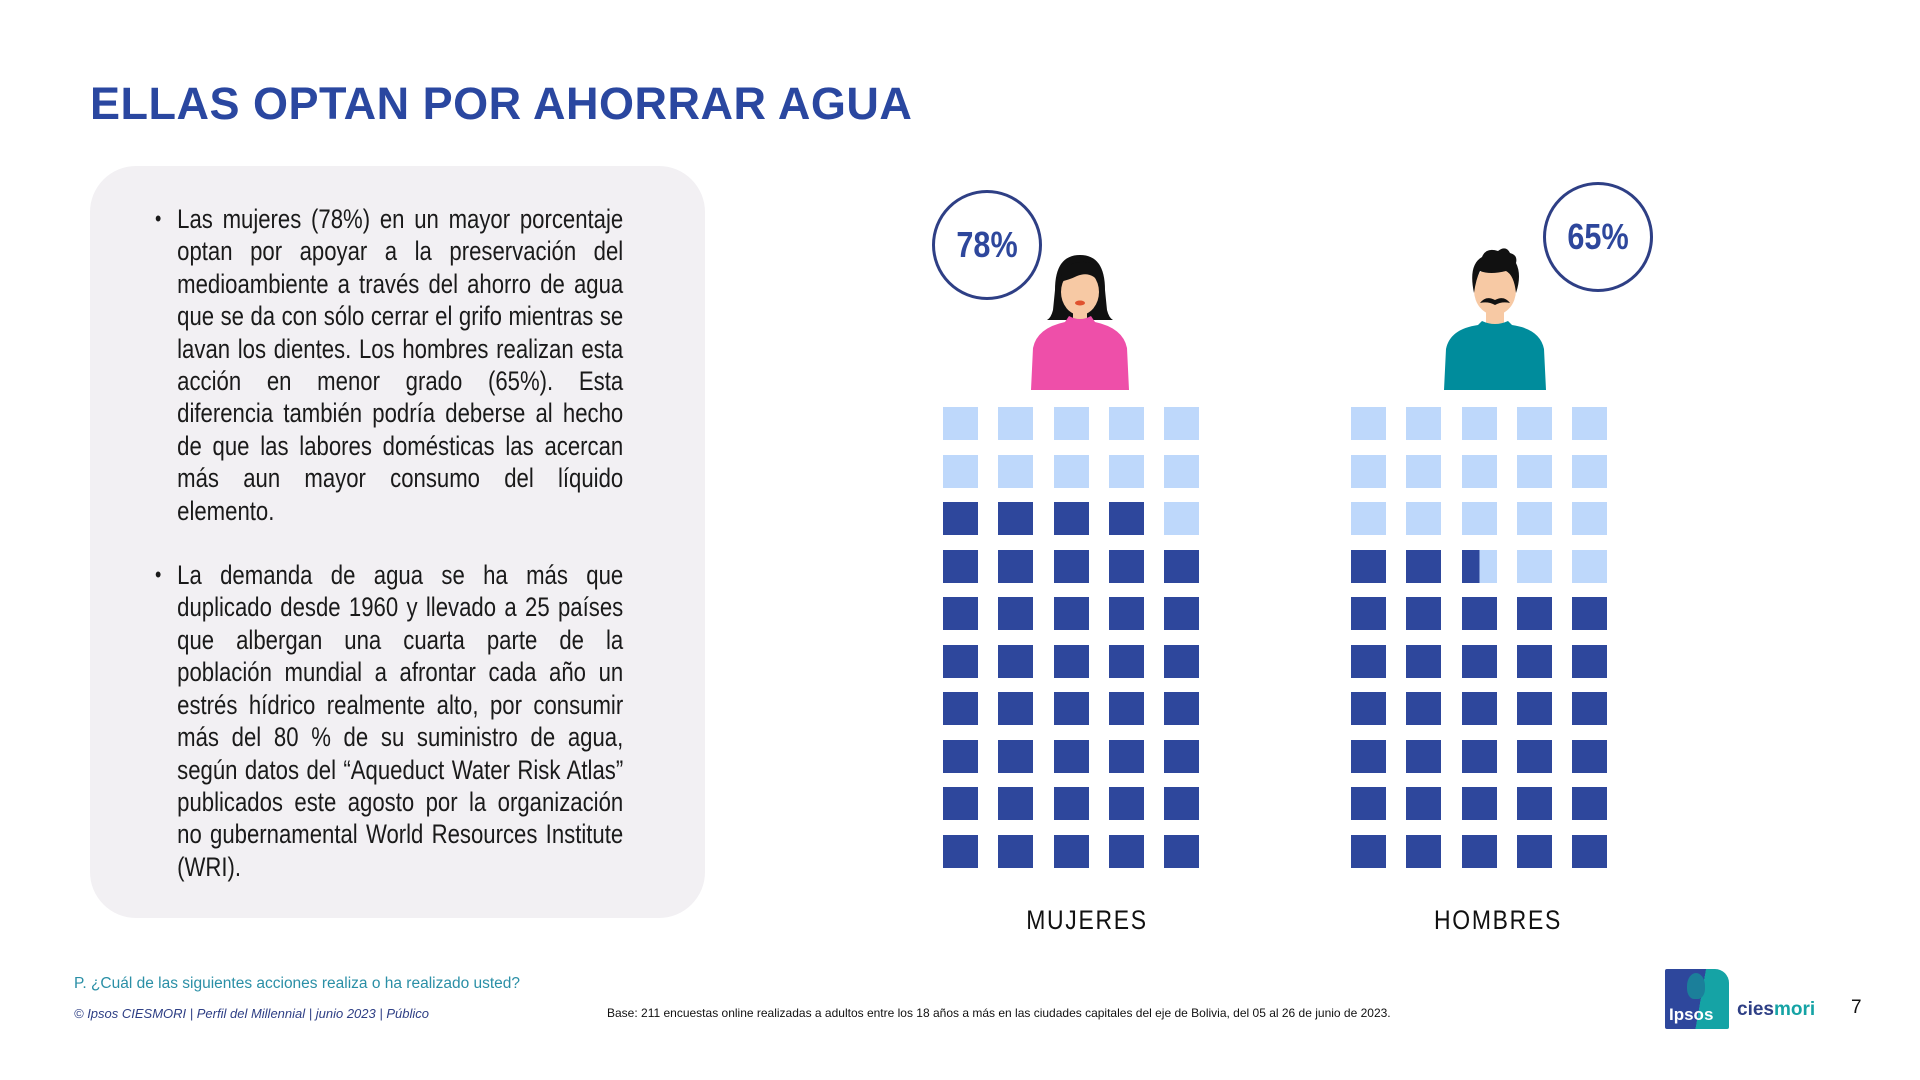 Image resolution: width=1920 pixels, height=1080 pixels. Describe the element at coordinates (1856, 1007) in the screenshot. I see `page-number: 7` at that location.